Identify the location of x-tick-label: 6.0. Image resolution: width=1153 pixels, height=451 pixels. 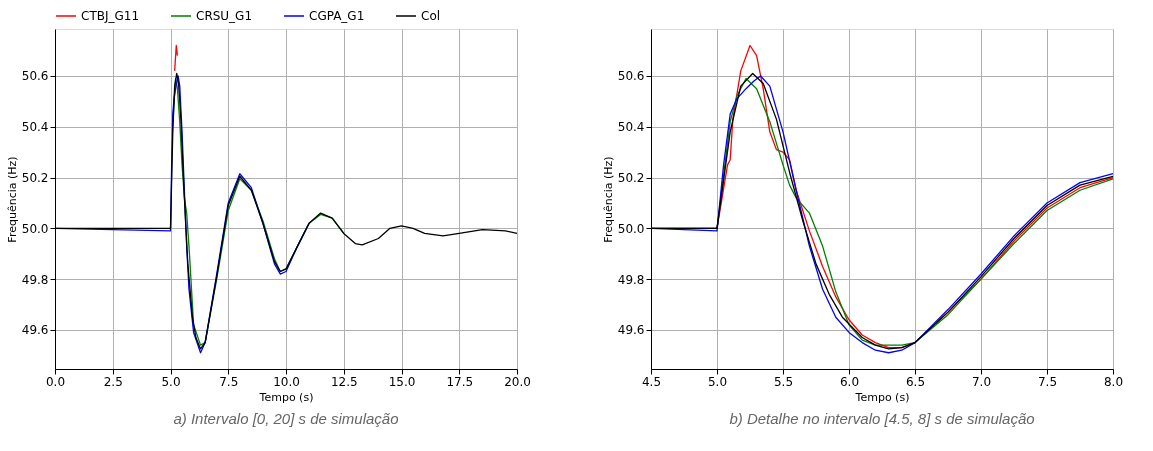
(849, 381).